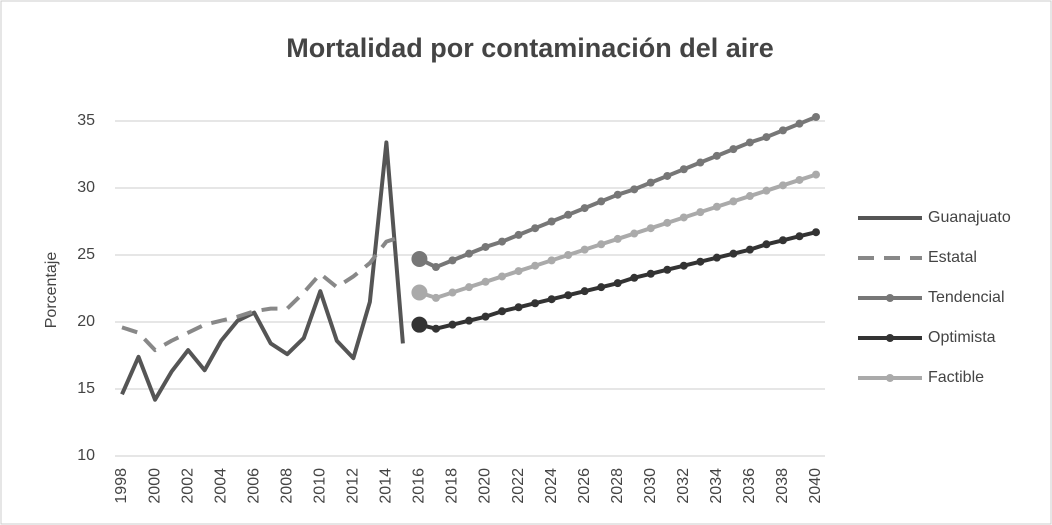 The width and height of the screenshot is (1052, 525). What do you see at coordinates (966, 297) in the screenshot?
I see `legend-label: Tendencial` at bounding box center [966, 297].